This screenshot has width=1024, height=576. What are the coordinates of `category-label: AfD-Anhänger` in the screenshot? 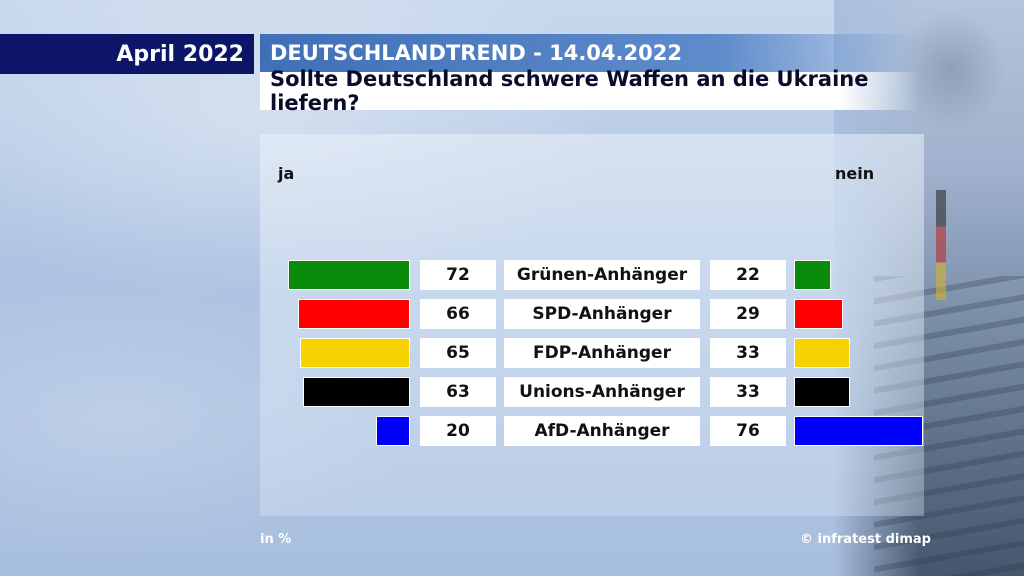 It's located at (602, 431).